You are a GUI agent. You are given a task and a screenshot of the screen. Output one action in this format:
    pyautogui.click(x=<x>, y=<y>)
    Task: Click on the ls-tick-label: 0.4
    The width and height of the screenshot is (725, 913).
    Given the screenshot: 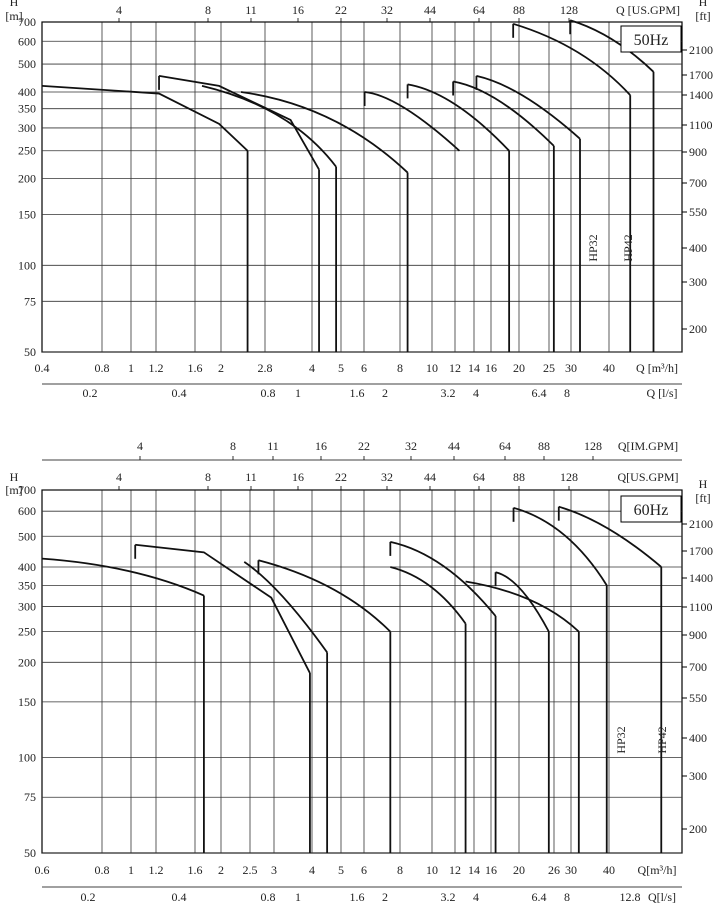 What is the action you would take?
    pyautogui.click(x=179, y=897)
    